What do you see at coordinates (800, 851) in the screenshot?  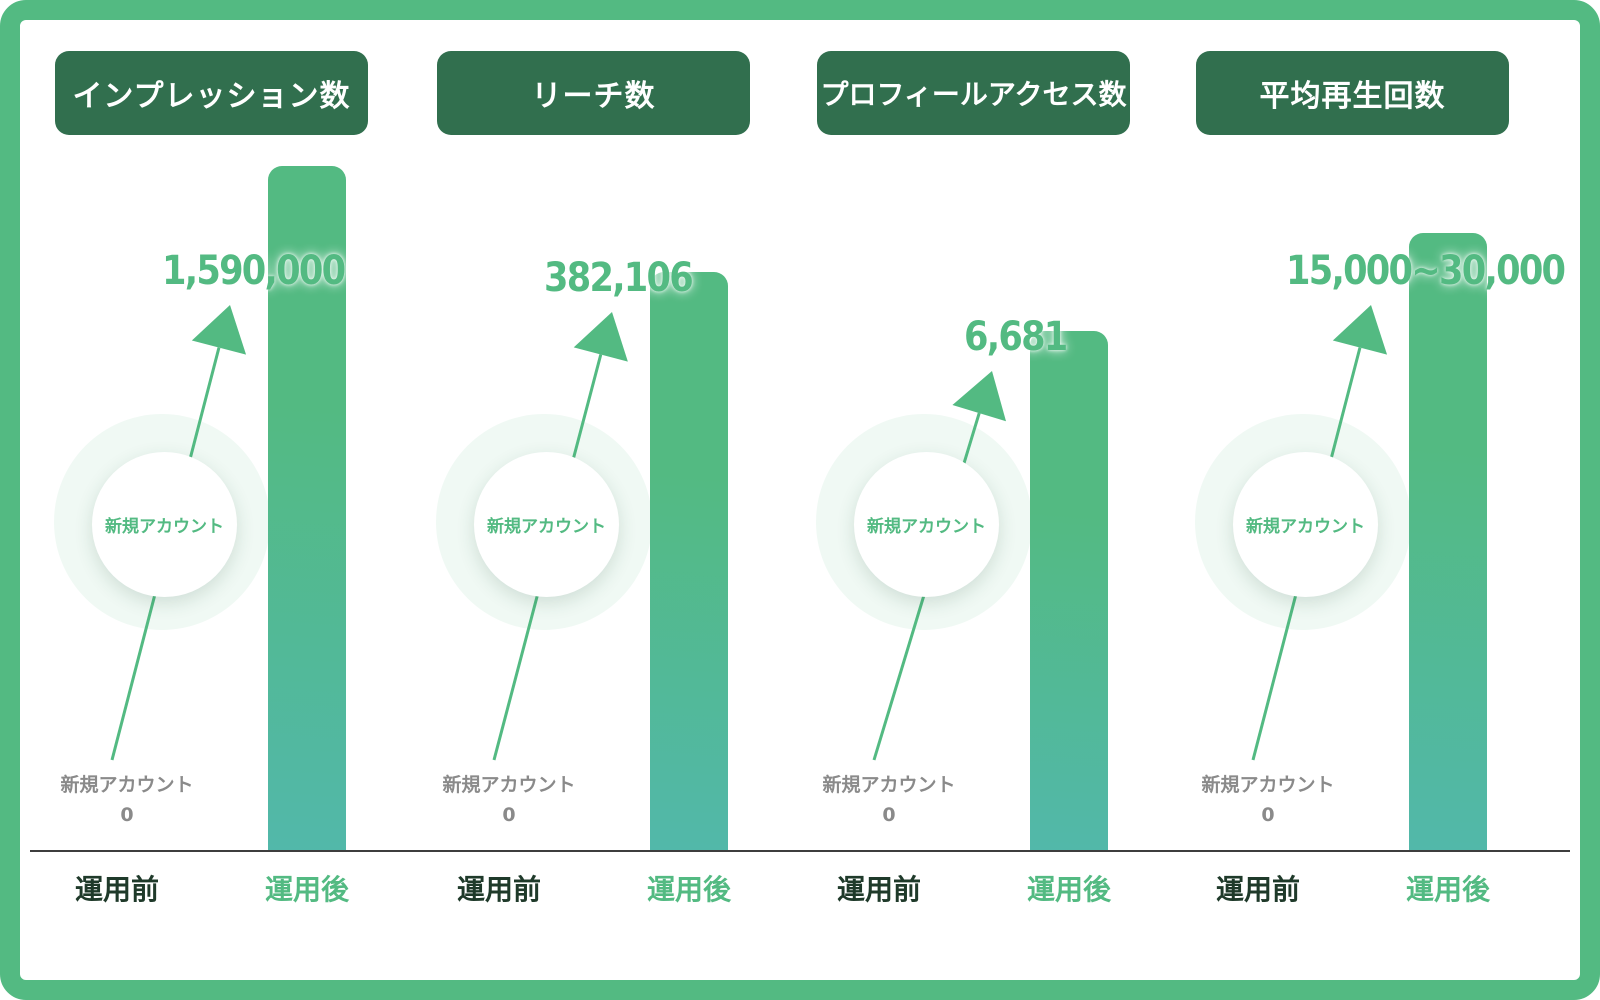 I see `x-axis-baseline` at bounding box center [800, 851].